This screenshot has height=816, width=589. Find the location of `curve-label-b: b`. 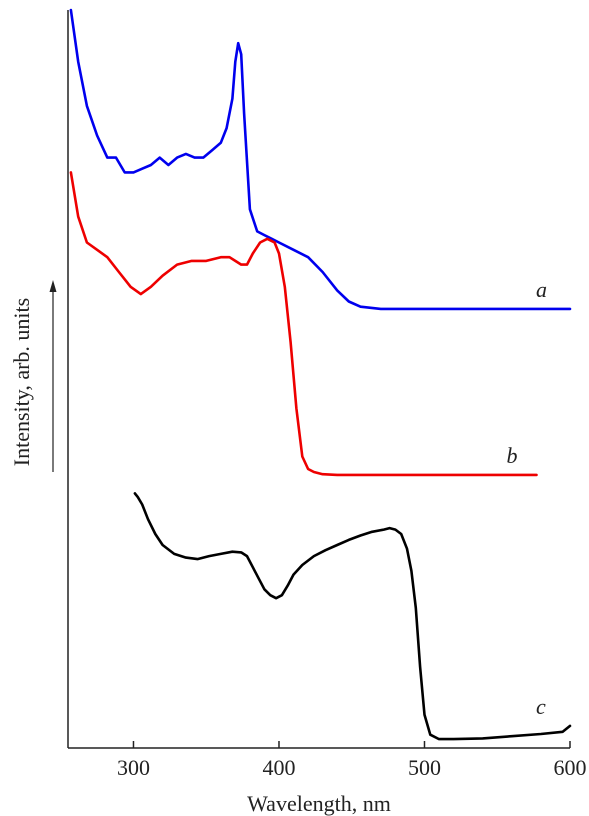

curve-label-b: b is located at coordinates (512, 455).